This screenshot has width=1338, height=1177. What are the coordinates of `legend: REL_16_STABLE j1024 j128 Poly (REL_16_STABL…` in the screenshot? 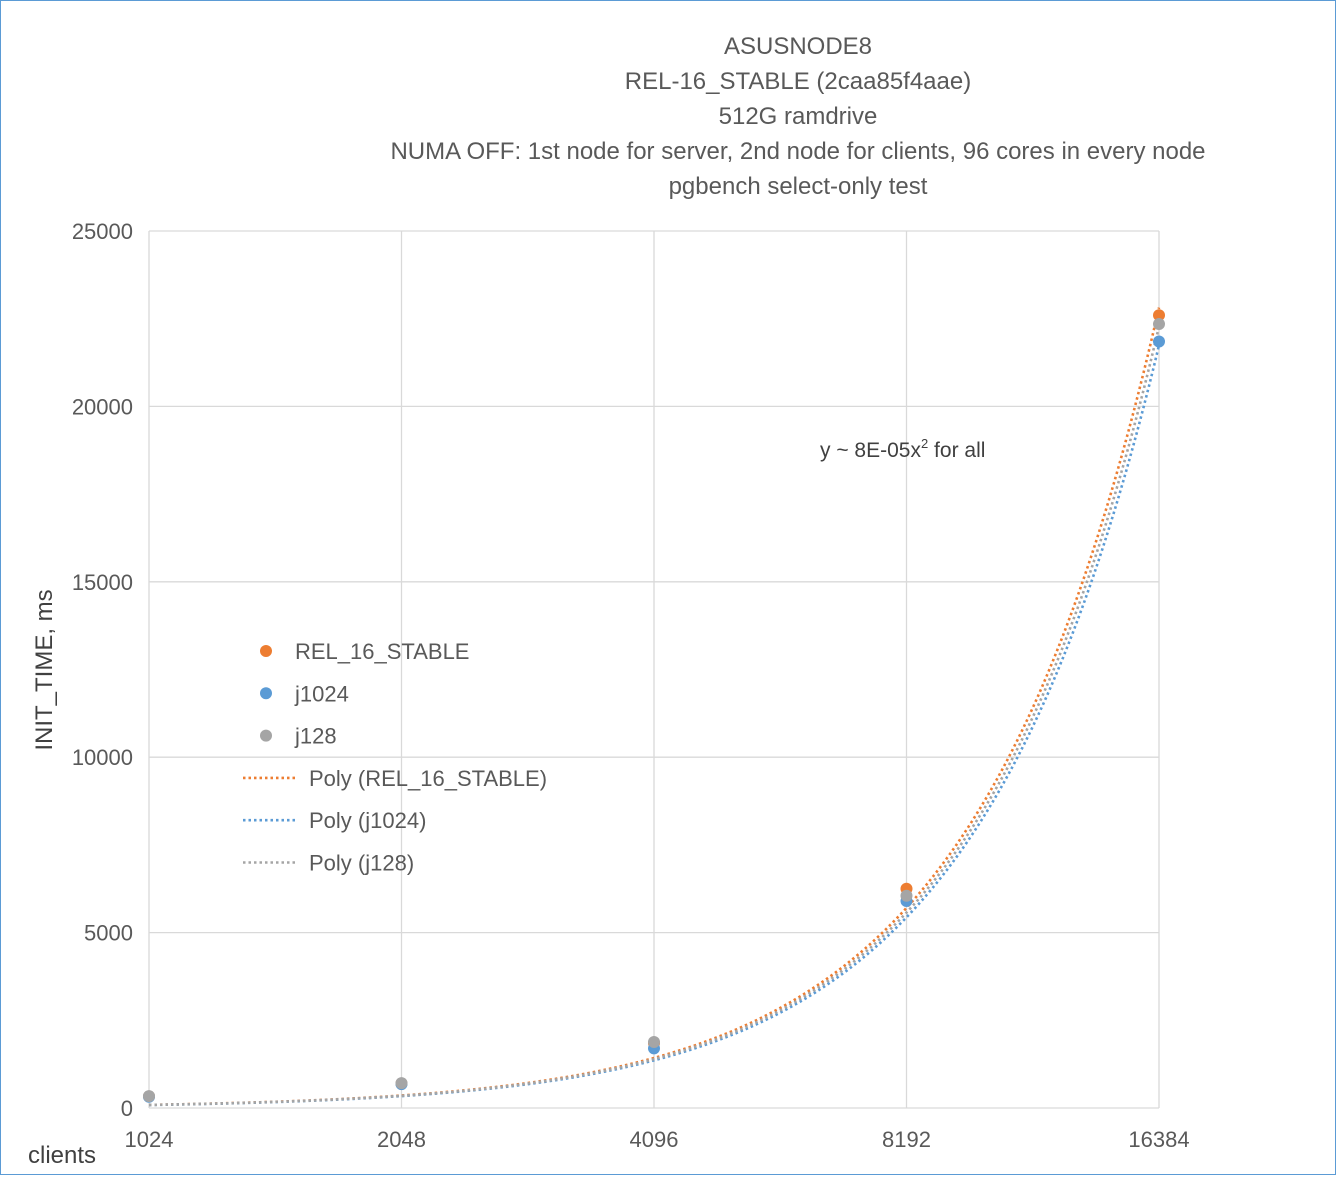 It's located at (395, 757).